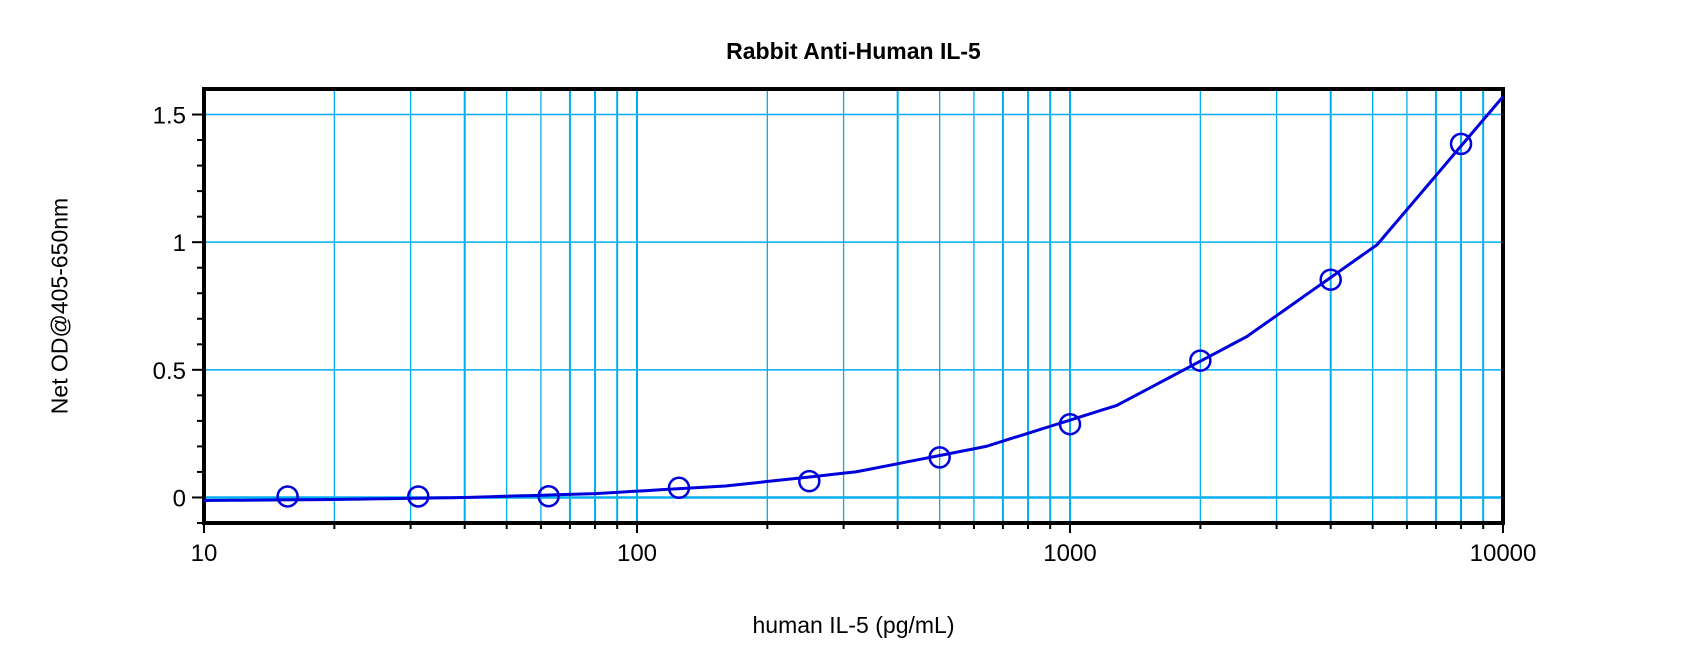 The height and width of the screenshot is (655, 1700). What do you see at coordinates (204, 553) in the screenshot?
I see `x-tick-label: 10` at bounding box center [204, 553].